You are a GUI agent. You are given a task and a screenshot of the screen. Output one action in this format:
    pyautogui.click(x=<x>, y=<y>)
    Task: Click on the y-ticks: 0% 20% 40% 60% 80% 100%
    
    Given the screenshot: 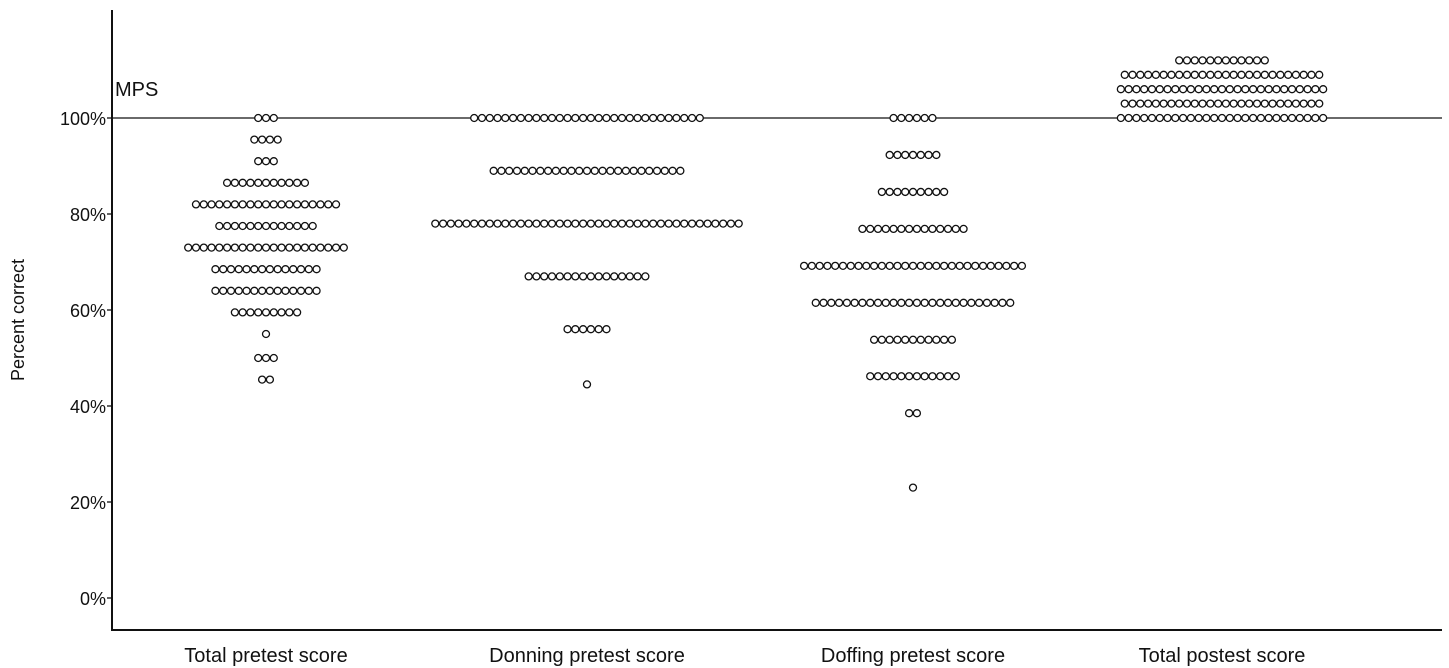 What is the action you would take?
    pyautogui.click(x=86, y=359)
    